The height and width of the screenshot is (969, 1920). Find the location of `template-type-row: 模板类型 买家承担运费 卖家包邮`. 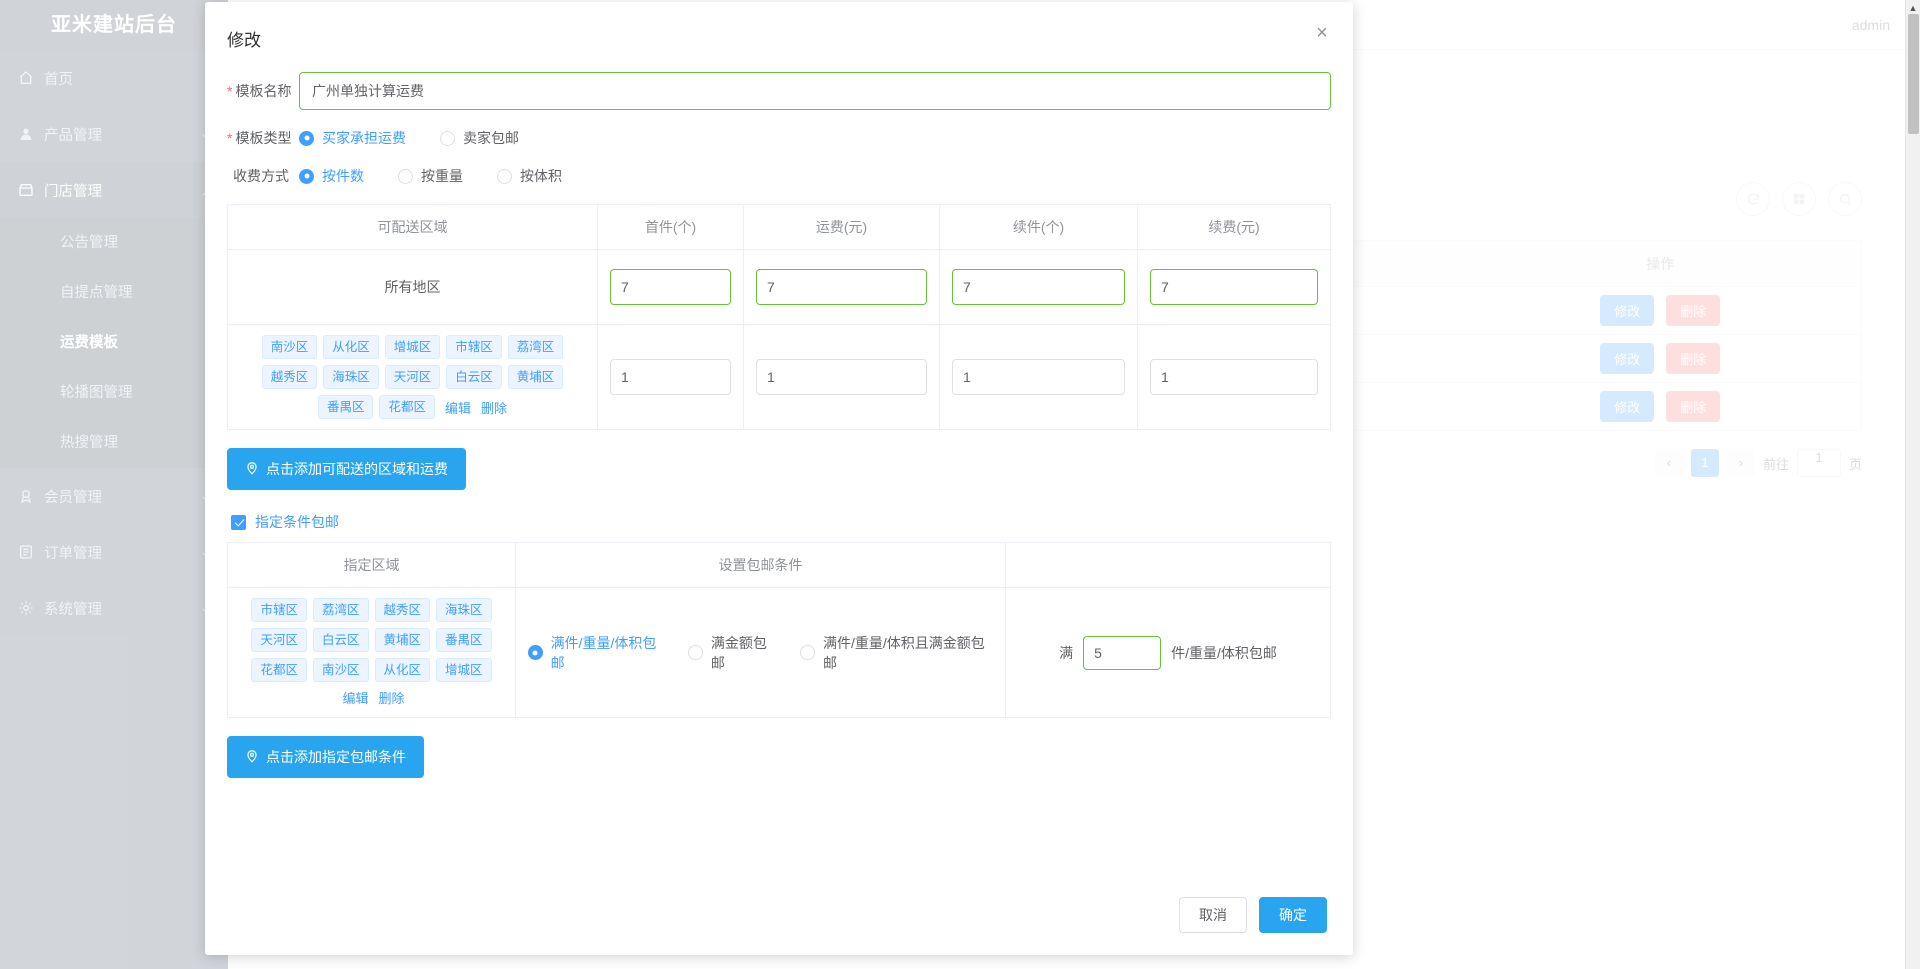

template-type-row: 模板类型 买家承担运费 卖家包邮 is located at coordinates (779, 138).